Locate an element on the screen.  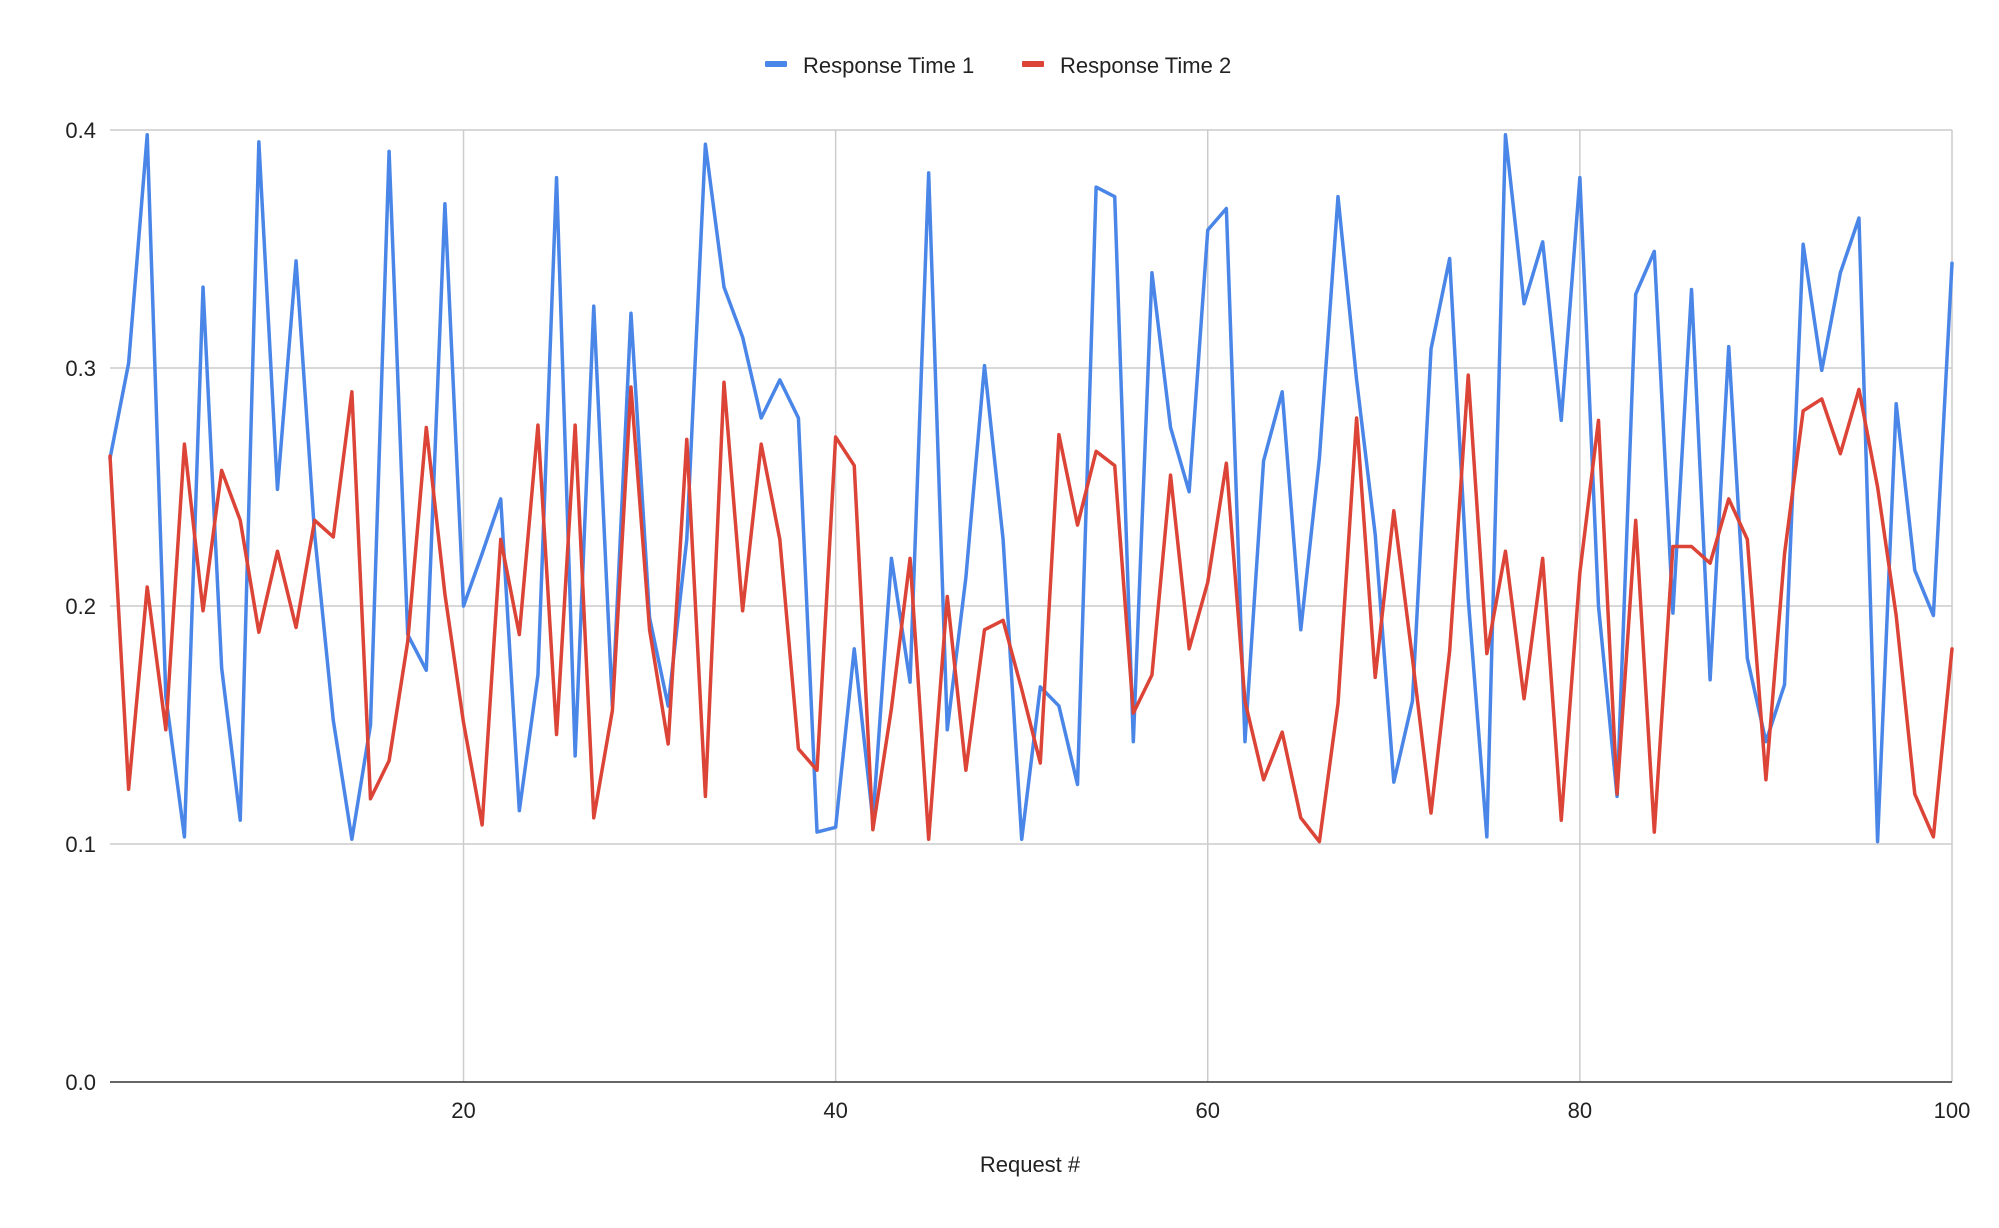
y-tick-label: 0.0 is located at coordinates (80, 1082).